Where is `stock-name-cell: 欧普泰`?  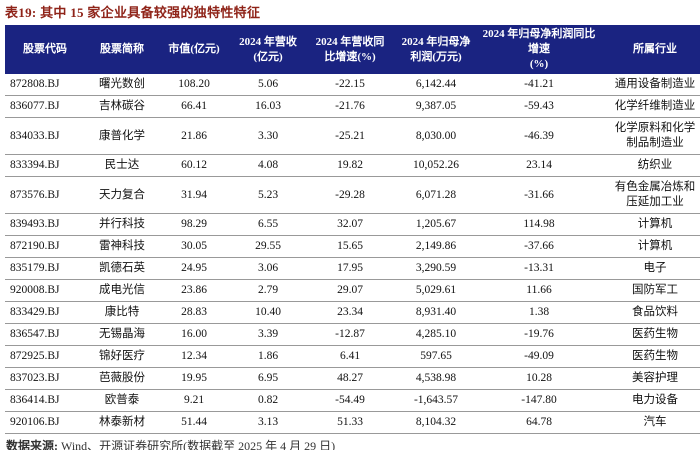
stock-name-cell: 欧普泰 is located at coordinates (122, 400).